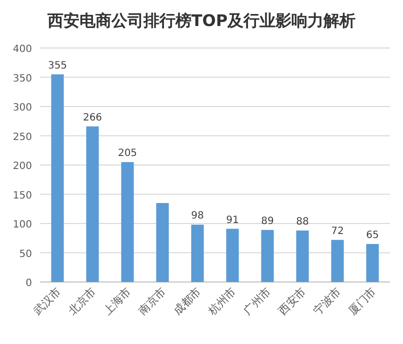 This screenshot has height=344, width=403. What do you see at coordinates (22, 137) in the screenshot?
I see `y-tick-label: 250` at bounding box center [22, 137].